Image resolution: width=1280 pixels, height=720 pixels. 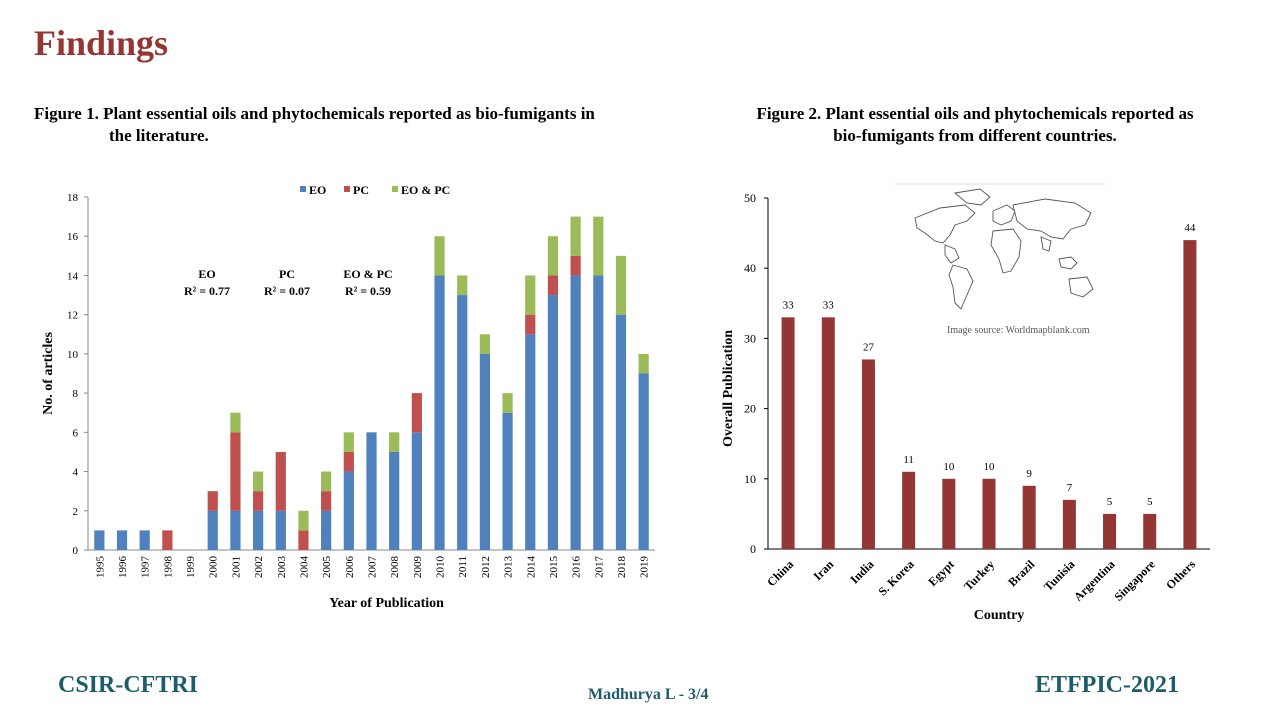 What do you see at coordinates (1018, 330) in the screenshot?
I see `map-source-caption: Image source: Worldmapblank.com` at bounding box center [1018, 330].